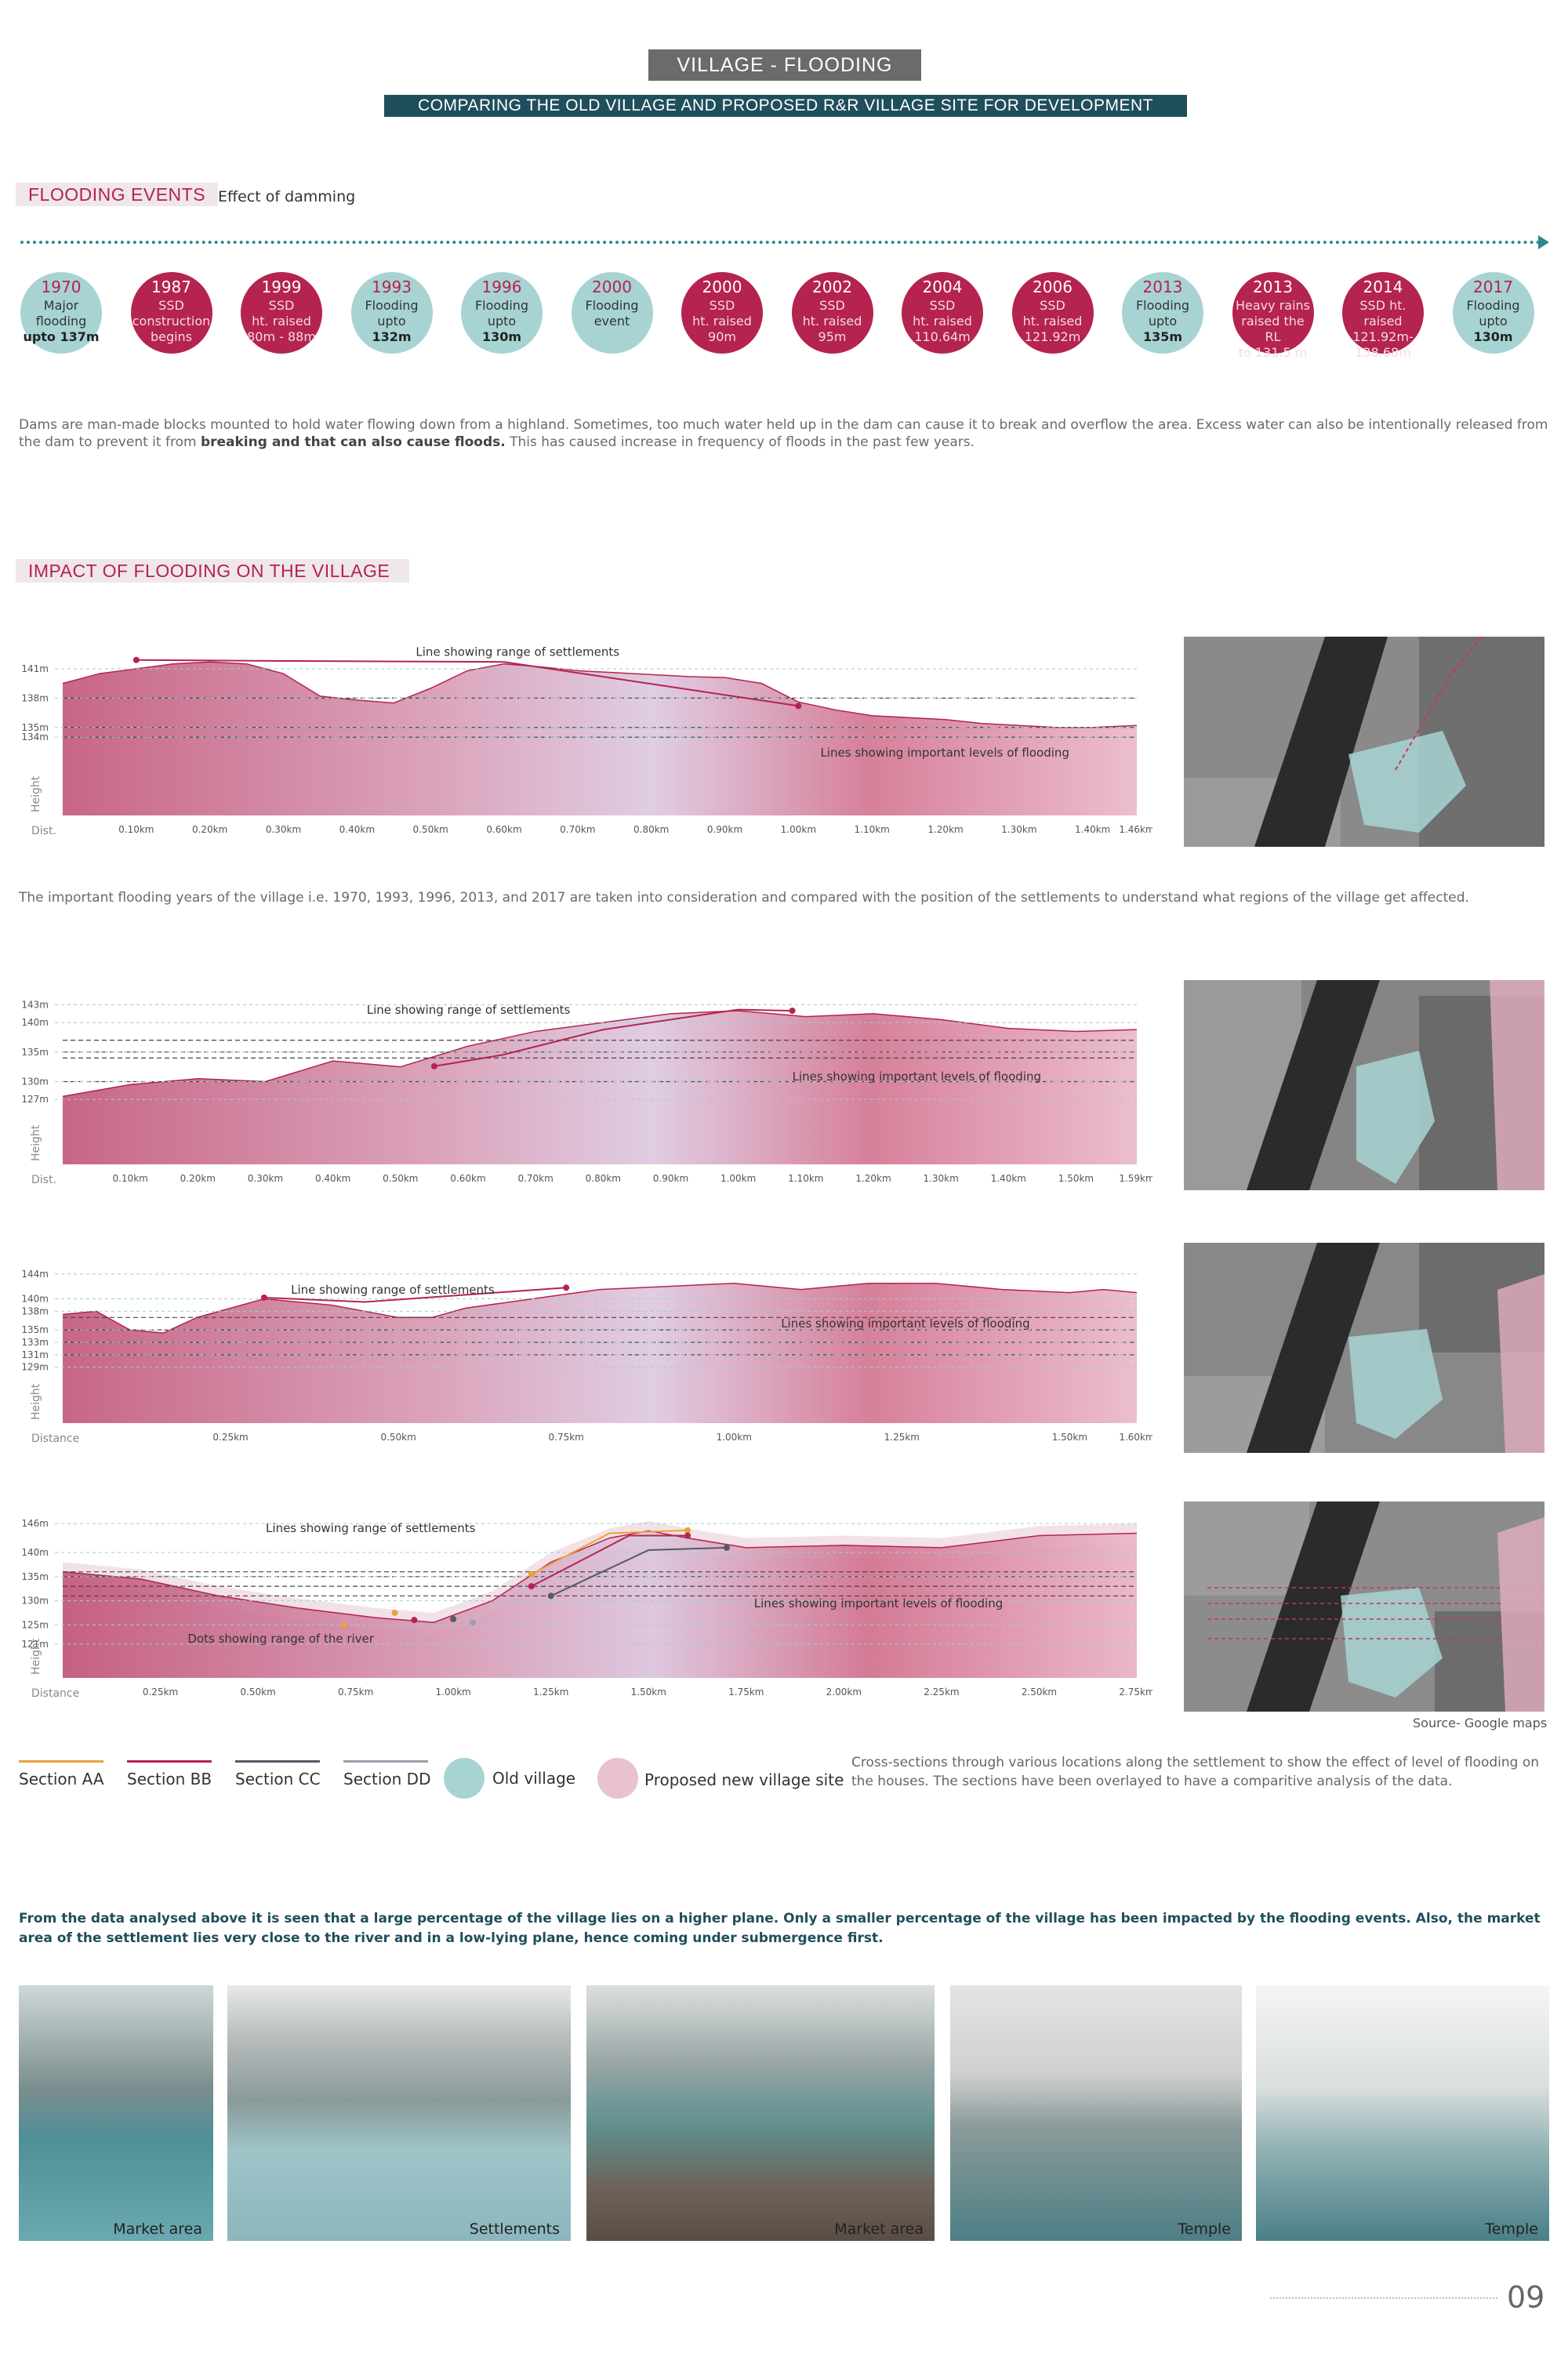  I want to click on terrain-area, so click(600, 1605).